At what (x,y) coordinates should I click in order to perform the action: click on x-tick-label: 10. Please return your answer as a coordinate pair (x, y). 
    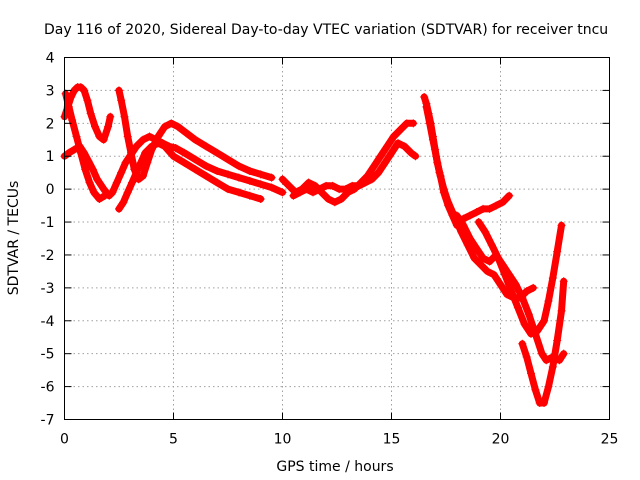
    Looking at the image, I should click on (283, 440).